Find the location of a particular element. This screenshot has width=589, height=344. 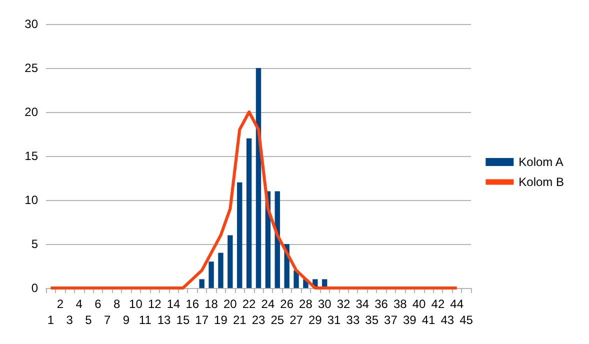

x-tick-label: 32 is located at coordinates (343, 304).